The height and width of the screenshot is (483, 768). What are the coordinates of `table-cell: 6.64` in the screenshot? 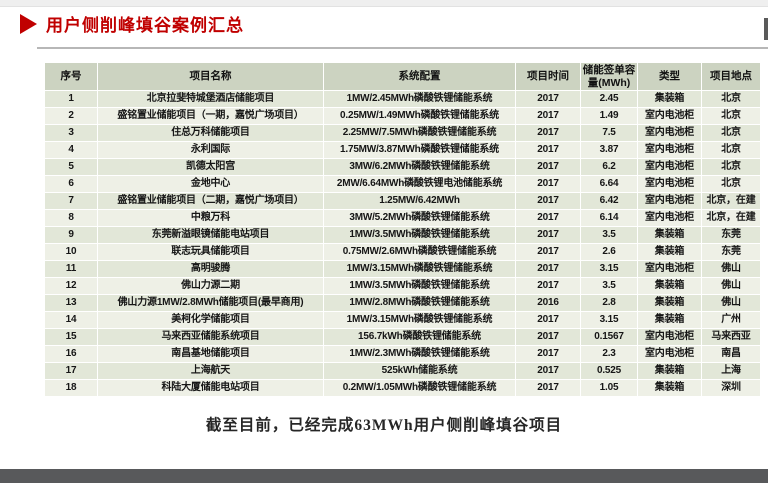 It's located at (609, 184).